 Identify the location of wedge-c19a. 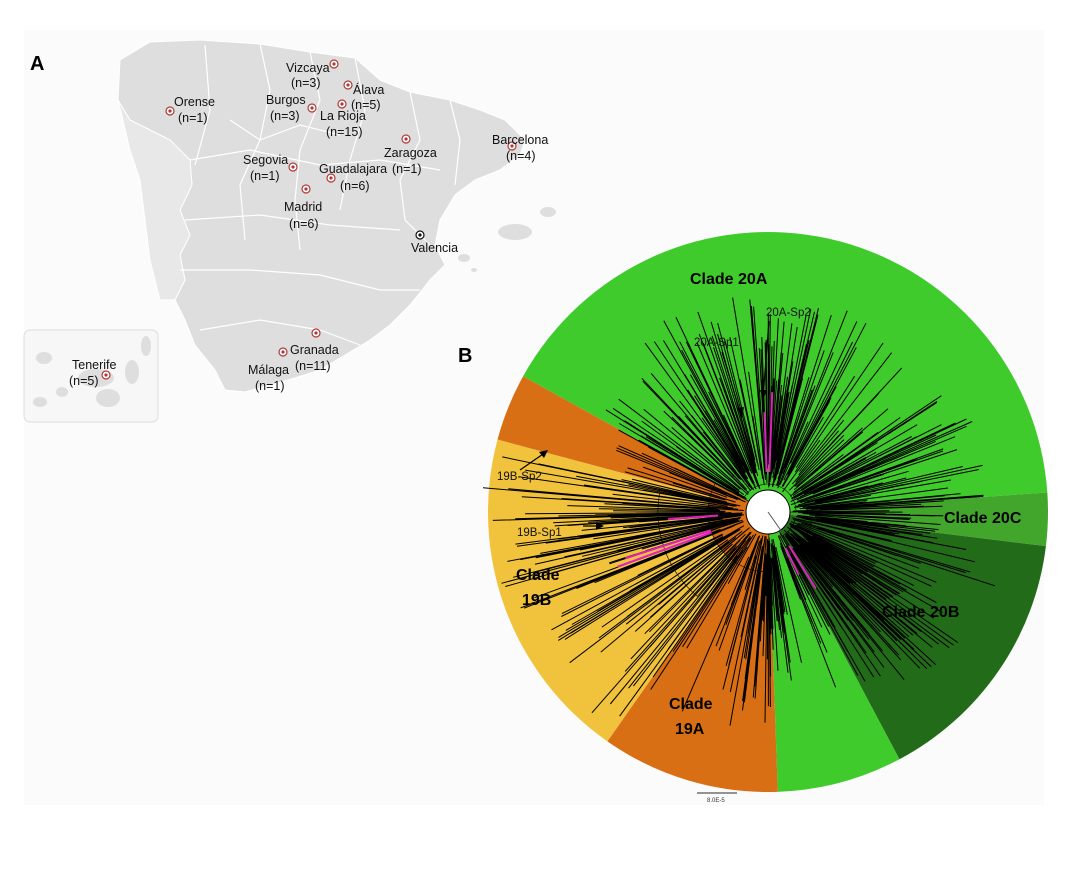
(692, 652).